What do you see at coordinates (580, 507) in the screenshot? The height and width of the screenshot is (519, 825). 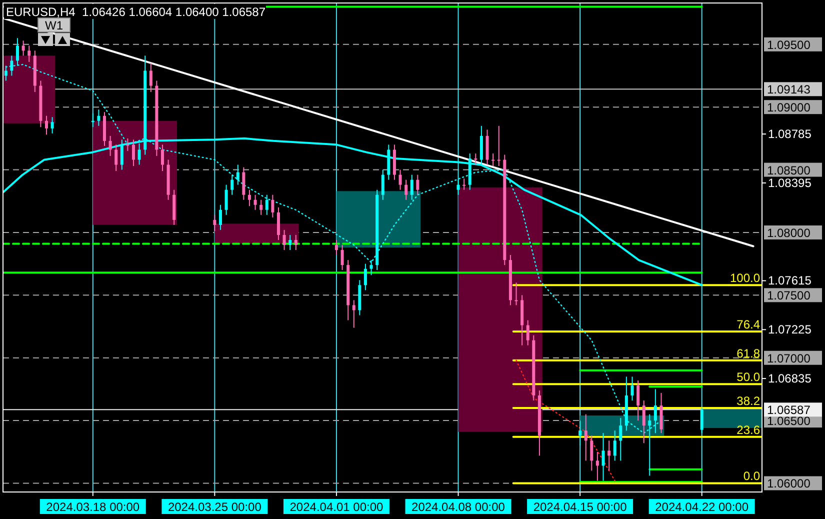 I see `x-tick-label: 2024.04.15 00:00` at bounding box center [580, 507].